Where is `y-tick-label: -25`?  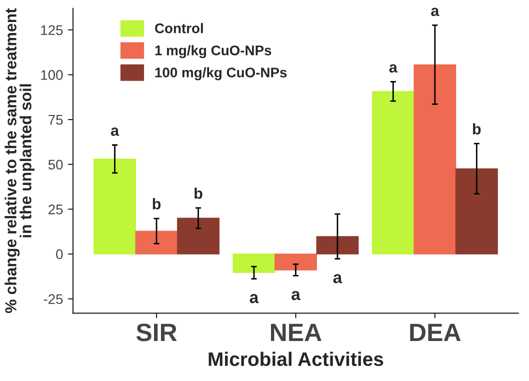 y-tick-label: -25 is located at coordinates (53, 299).